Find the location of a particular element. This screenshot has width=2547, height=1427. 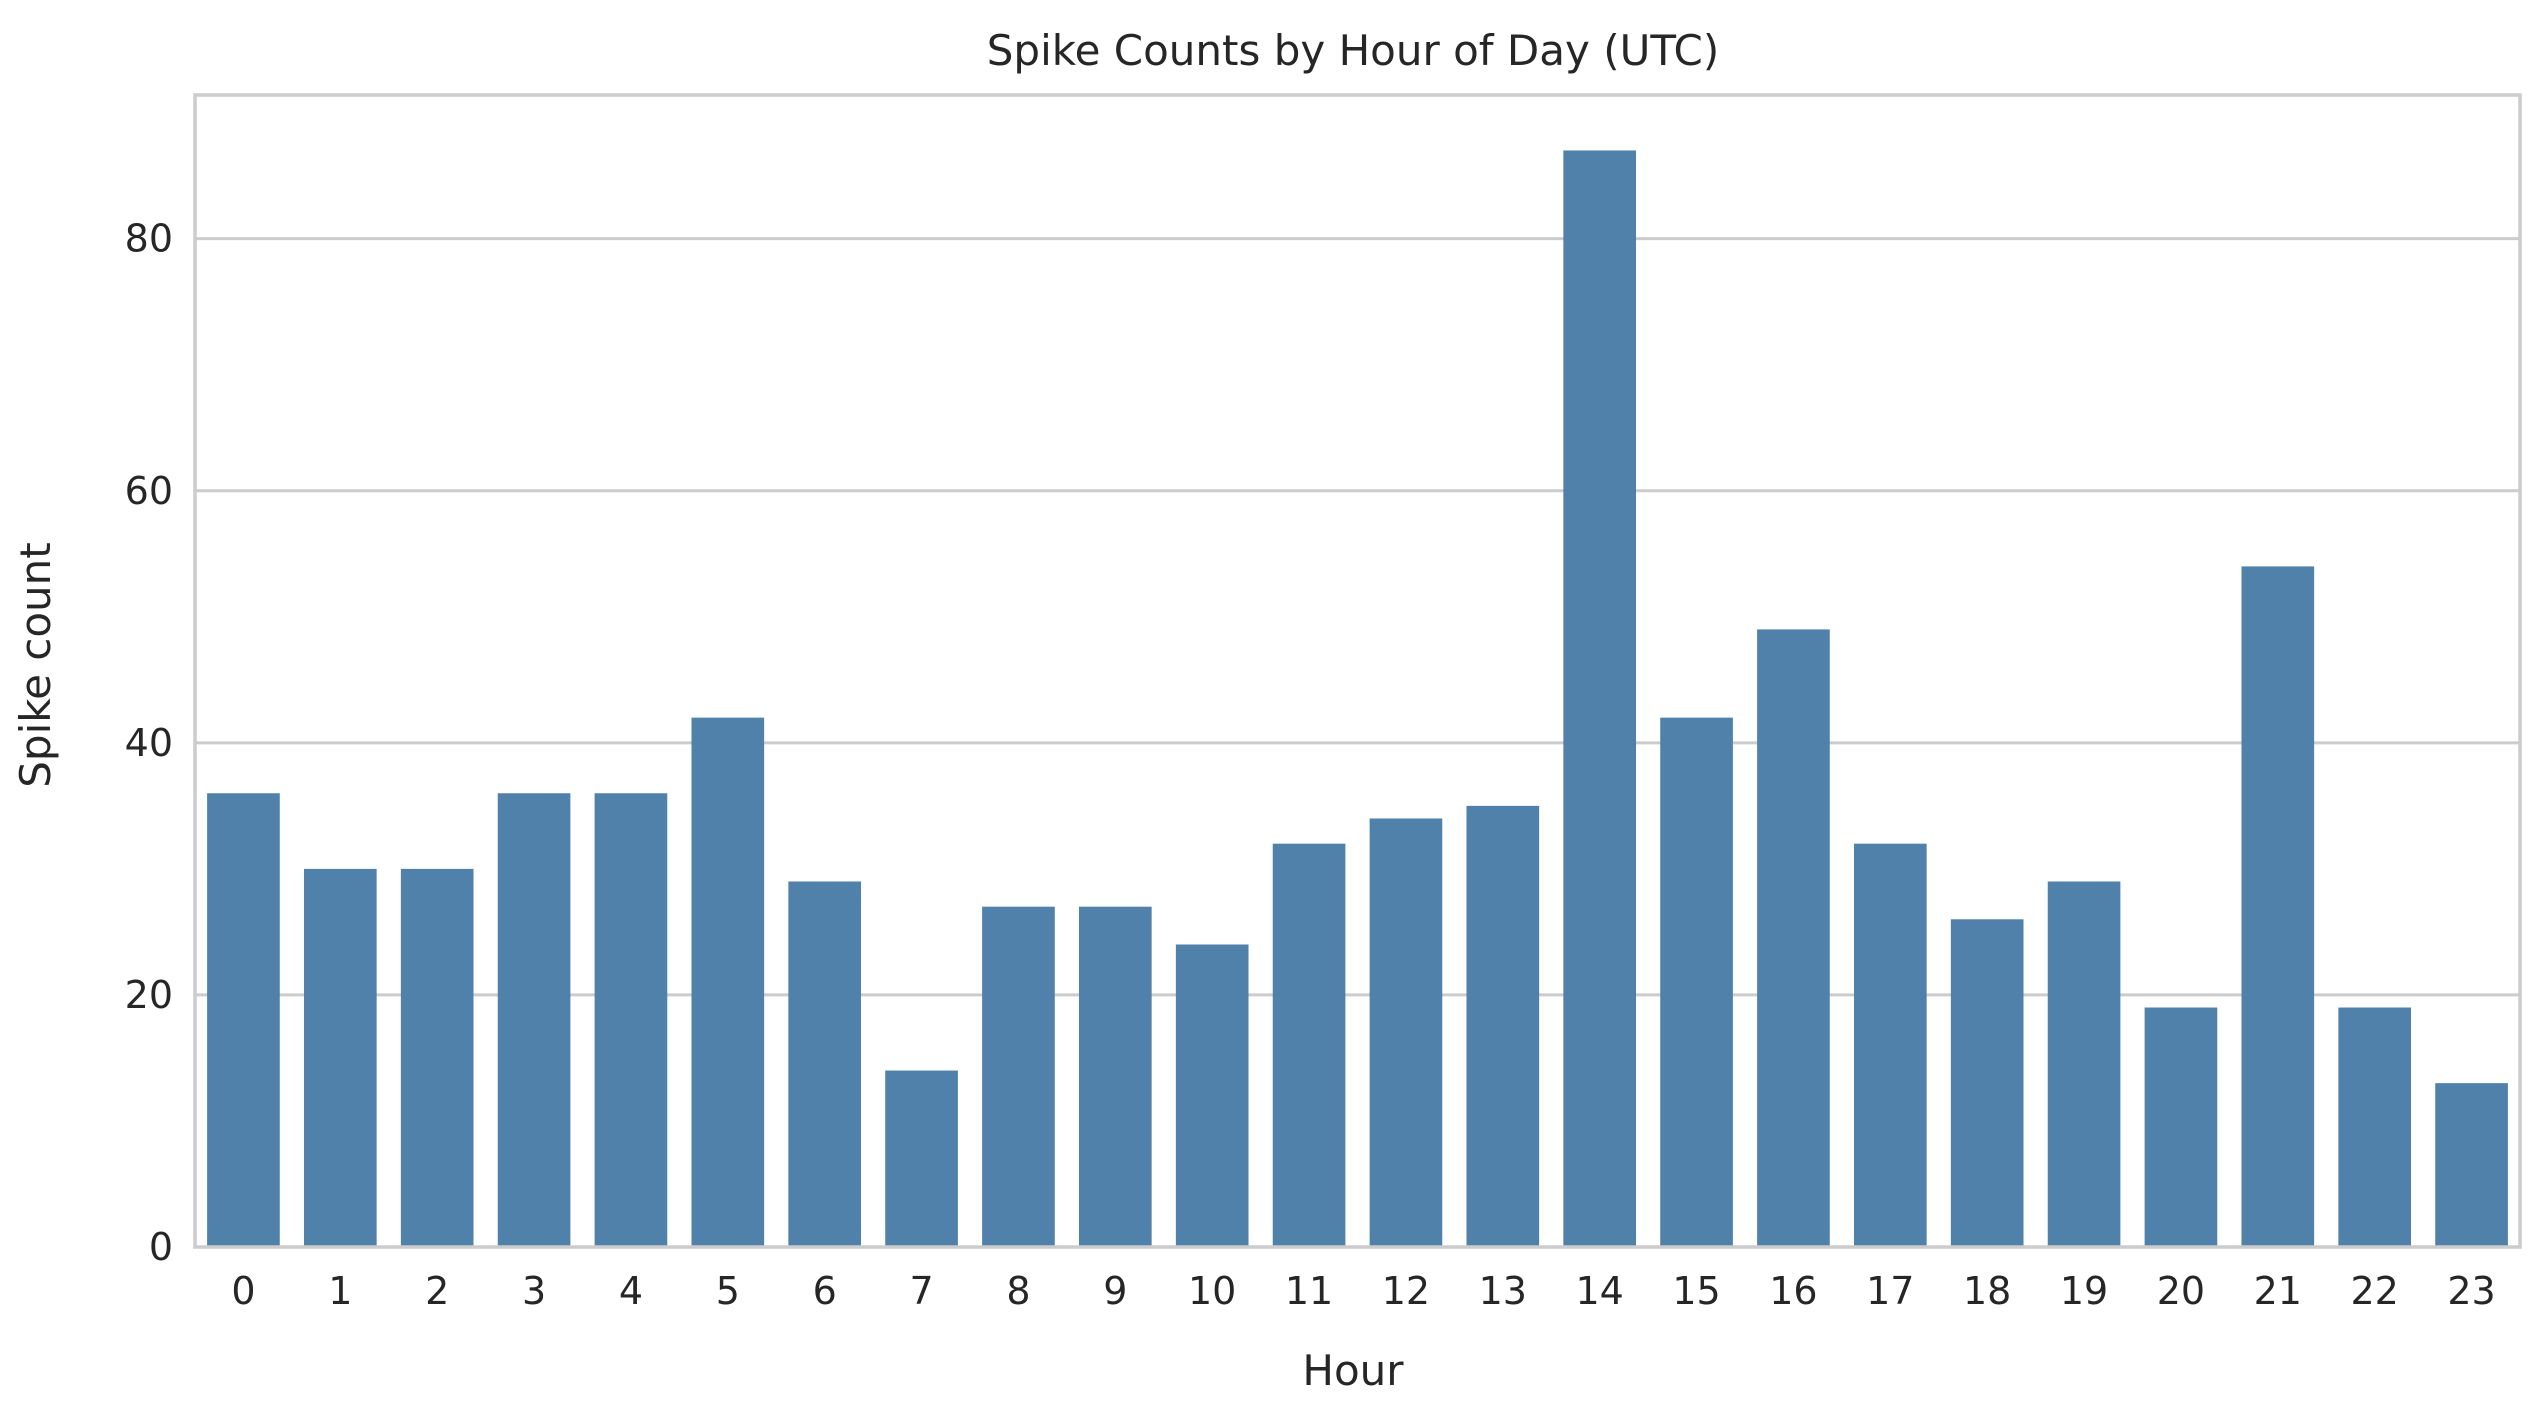

x-tick-label: 16 is located at coordinates (1793, 1291).